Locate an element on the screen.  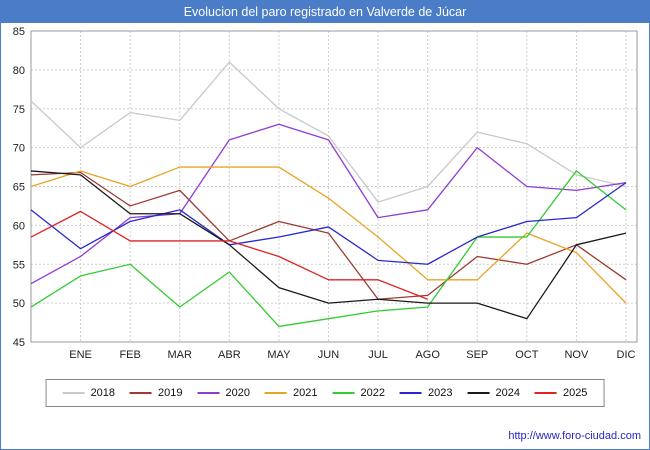
legend-item-2024: 2024 is located at coordinates (493, 393).